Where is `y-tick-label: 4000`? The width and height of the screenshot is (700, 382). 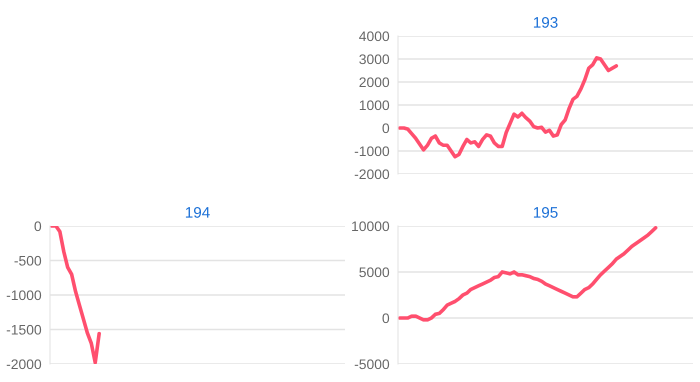 y-tick-label: 4000 is located at coordinates (374, 36).